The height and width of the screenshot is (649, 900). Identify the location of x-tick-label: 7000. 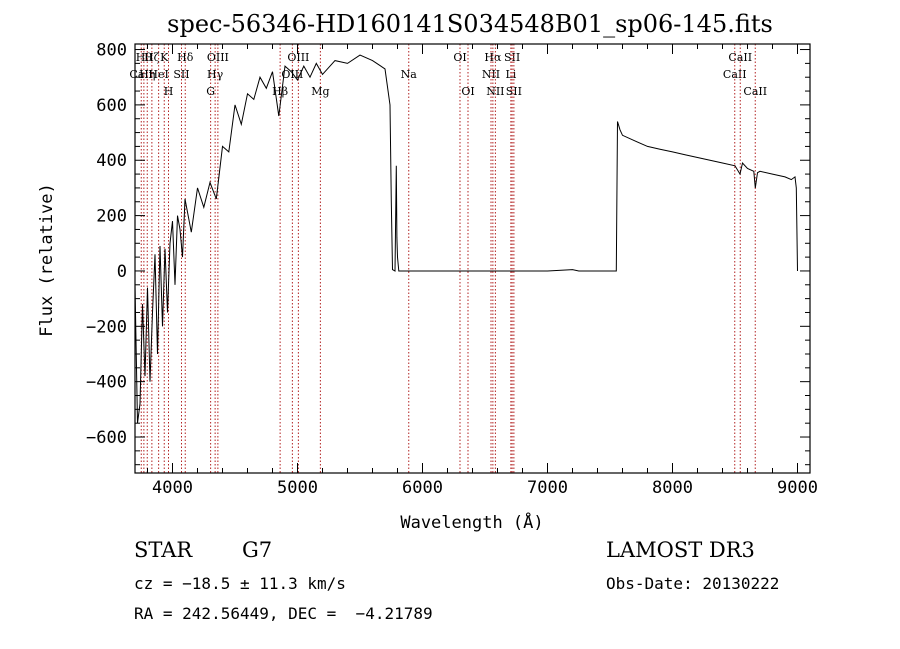
(547, 488).